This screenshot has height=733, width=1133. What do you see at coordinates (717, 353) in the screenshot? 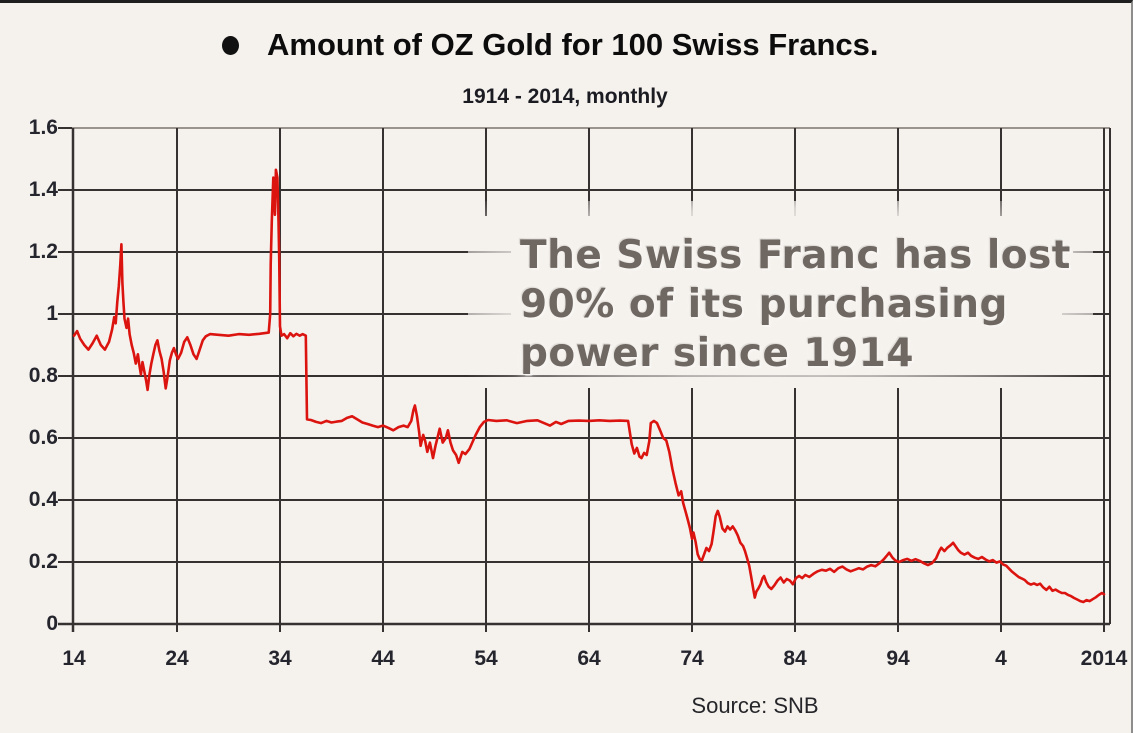
I see `annotation-line-3: power since 1914` at bounding box center [717, 353].